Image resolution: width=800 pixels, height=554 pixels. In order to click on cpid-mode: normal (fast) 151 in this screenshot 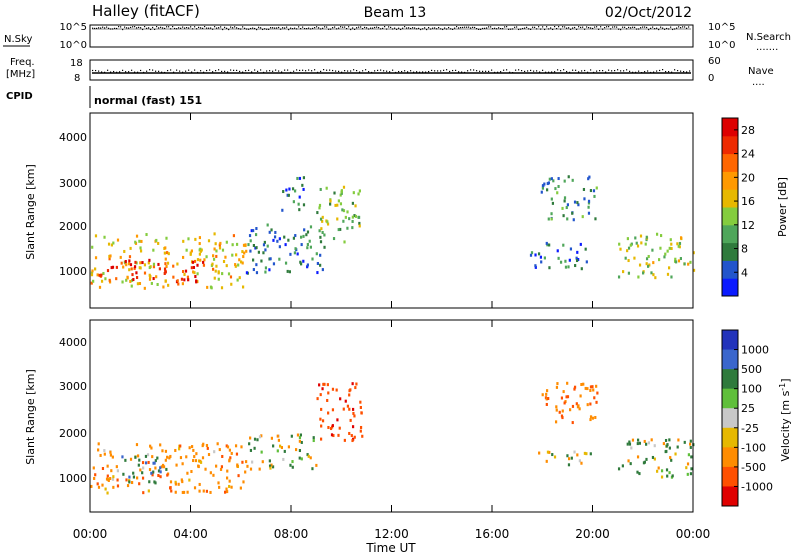, I will do `click(148, 100)`.